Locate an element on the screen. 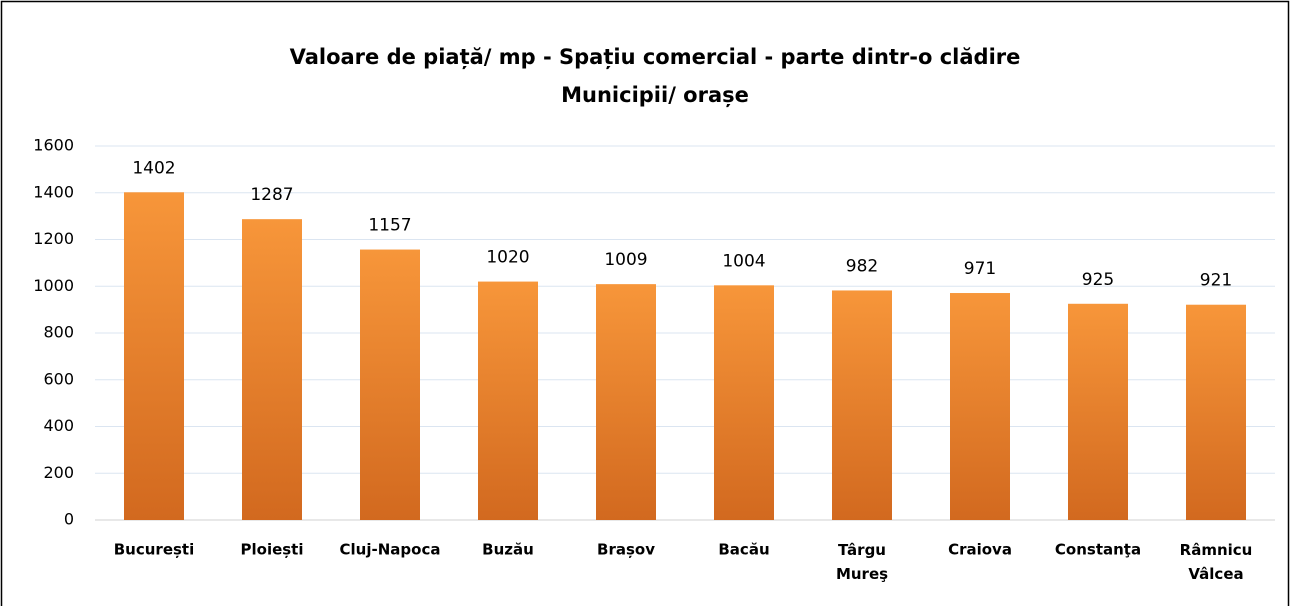 This screenshot has width=1291, height=606. value-label: 1402 is located at coordinates (153, 168).